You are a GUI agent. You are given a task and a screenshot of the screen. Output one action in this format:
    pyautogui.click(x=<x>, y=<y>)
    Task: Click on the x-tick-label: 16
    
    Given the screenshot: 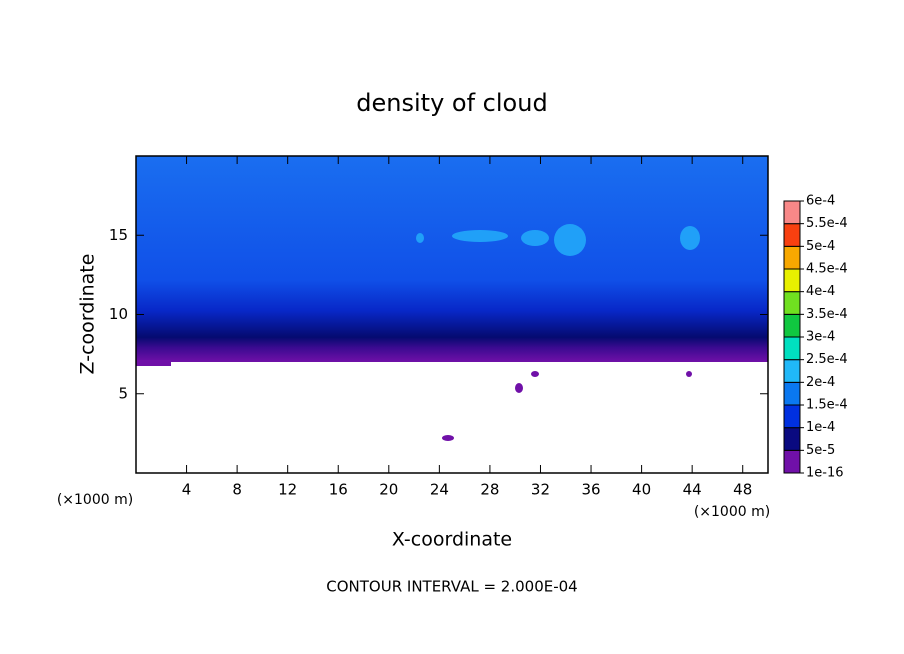 What is the action you would take?
    pyautogui.click(x=338, y=490)
    